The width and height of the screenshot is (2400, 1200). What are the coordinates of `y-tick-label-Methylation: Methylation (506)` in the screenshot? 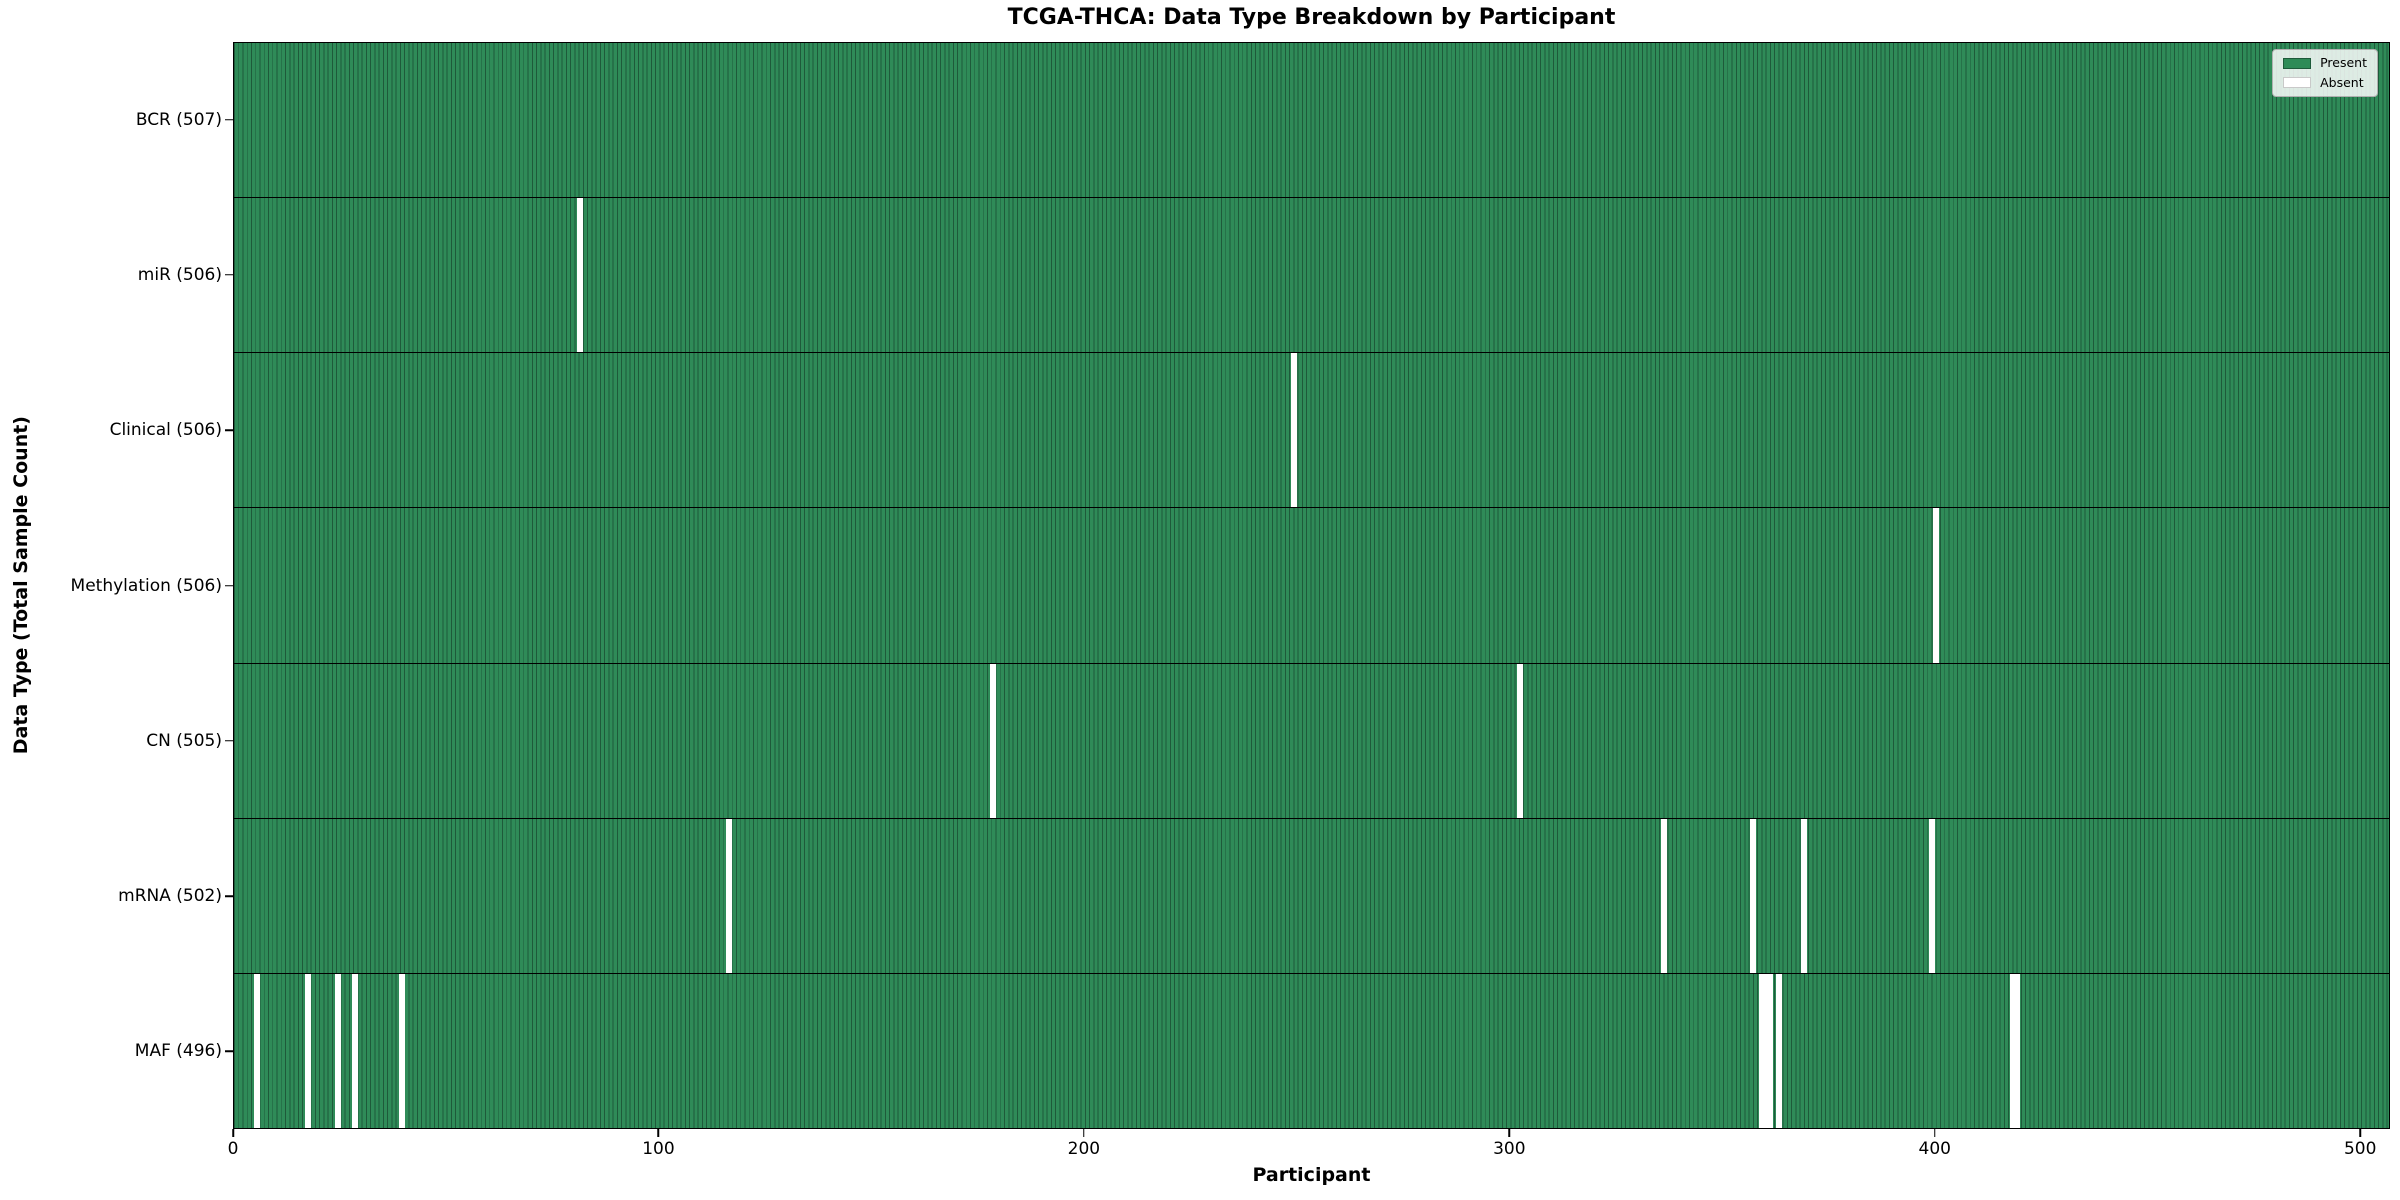 It's located at (146, 585).